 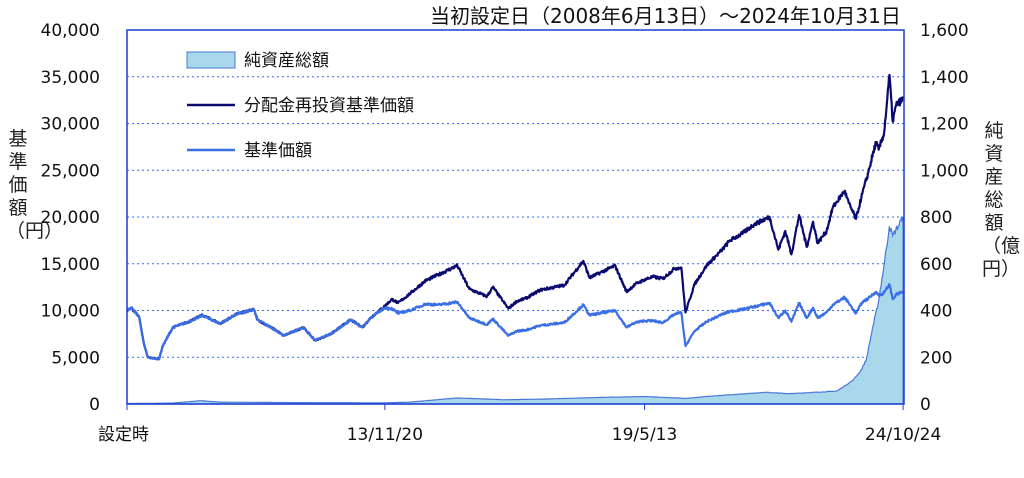 I want to click on left-tick-label: 30,000, so click(x=70, y=125).